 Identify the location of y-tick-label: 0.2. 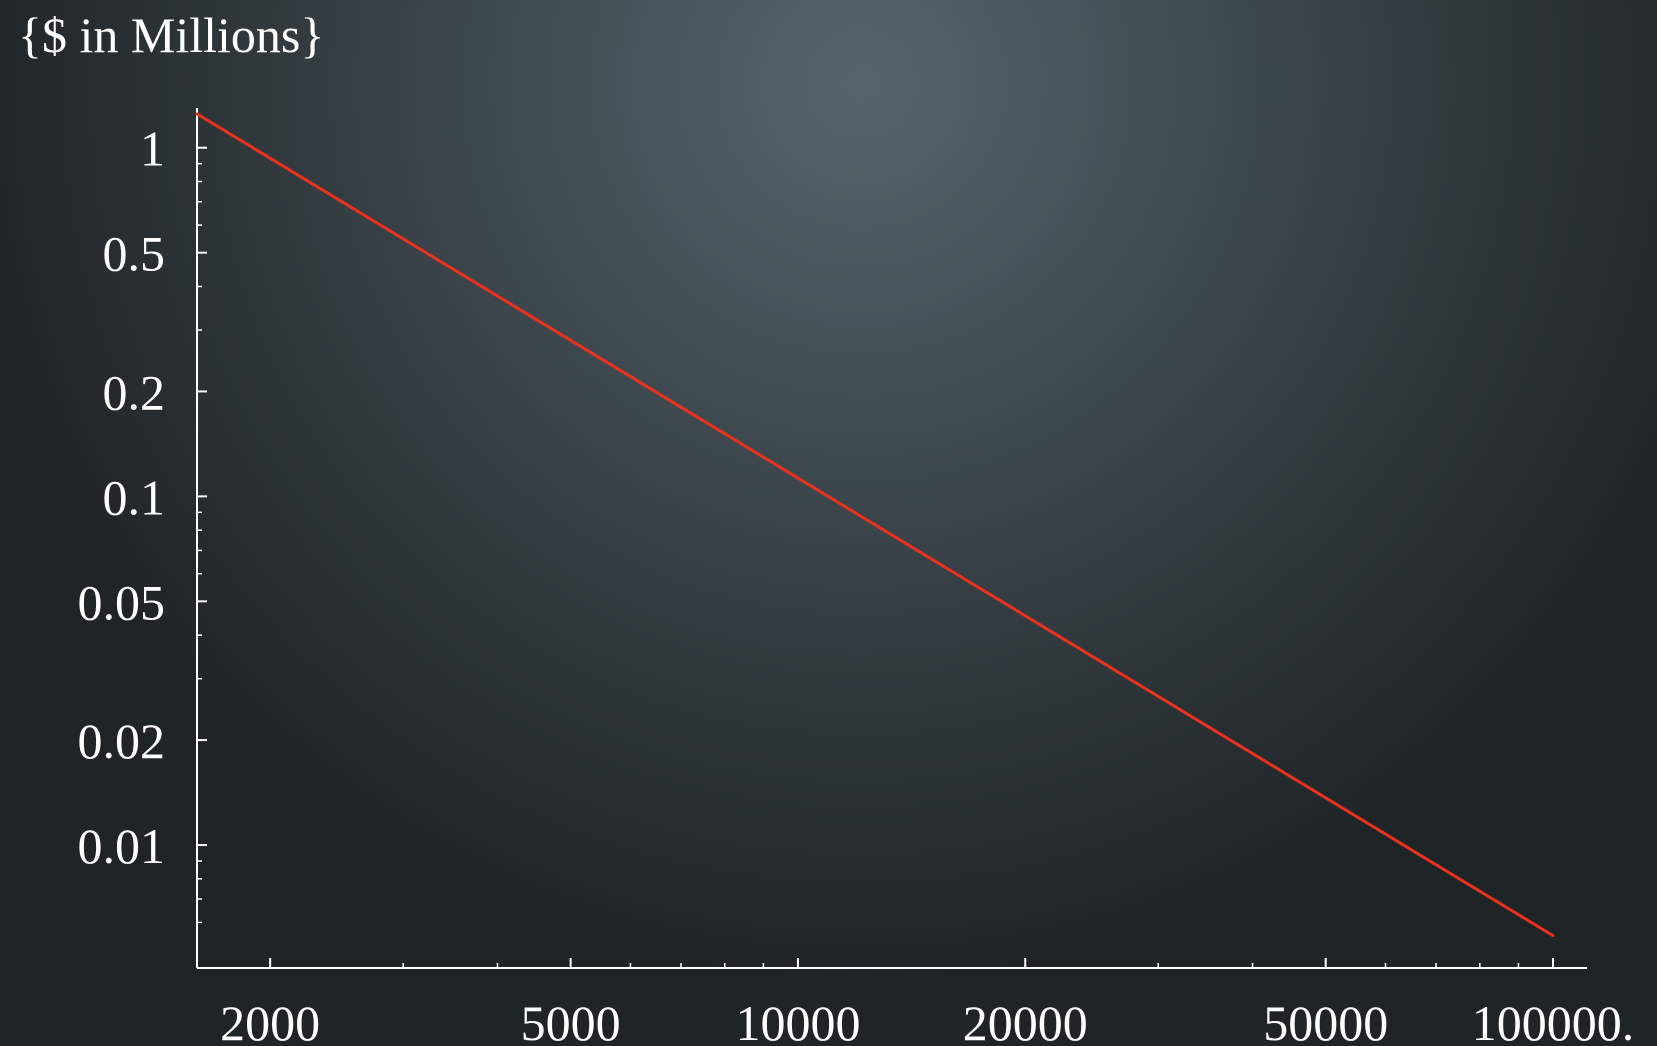
(134, 392).